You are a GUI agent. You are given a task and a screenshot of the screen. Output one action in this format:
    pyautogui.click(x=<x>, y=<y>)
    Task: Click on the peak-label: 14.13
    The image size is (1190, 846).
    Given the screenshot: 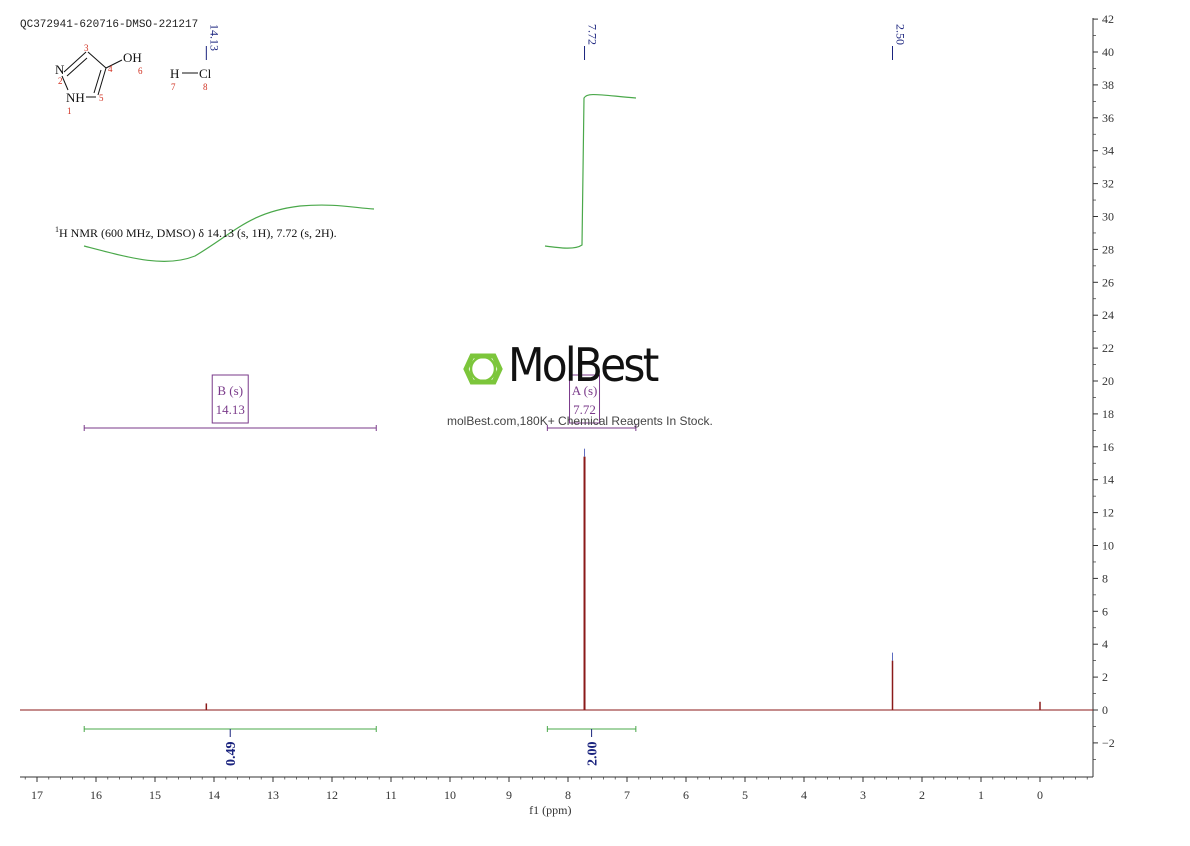 What is the action you would take?
    pyautogui.click(x=214, y=37)
    